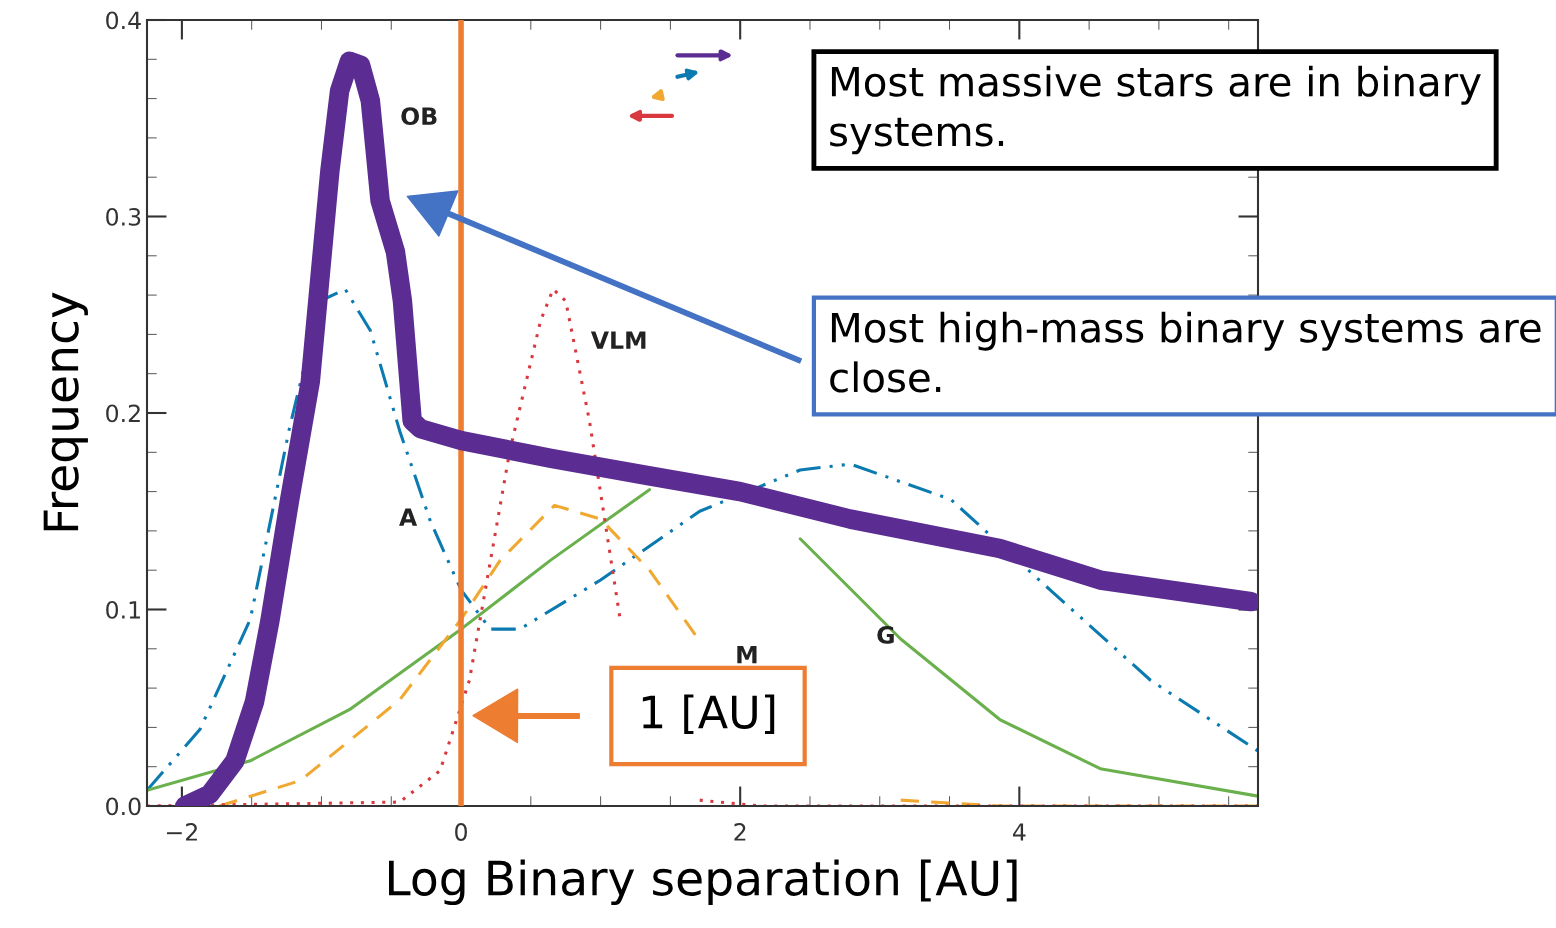  I want to click on y-axis-title: Frequency, so click(65, 411).